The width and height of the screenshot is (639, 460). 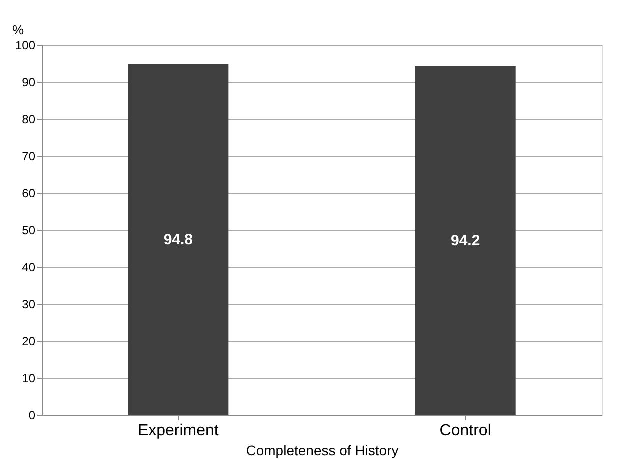 What do you see at coordinates (29, 83) in the screenshot?
I see `y-tick-label: 90` at bounding box center [29, 83].